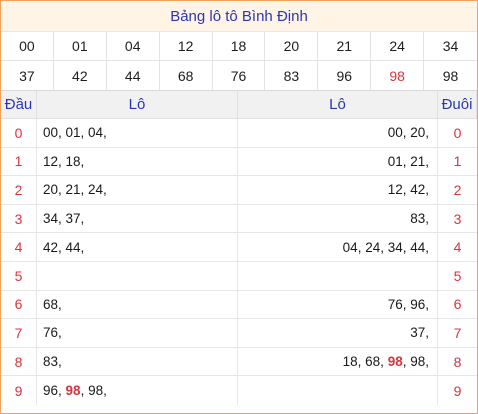  I want to click on lo-left-cell: 83,, so click(137, 362).